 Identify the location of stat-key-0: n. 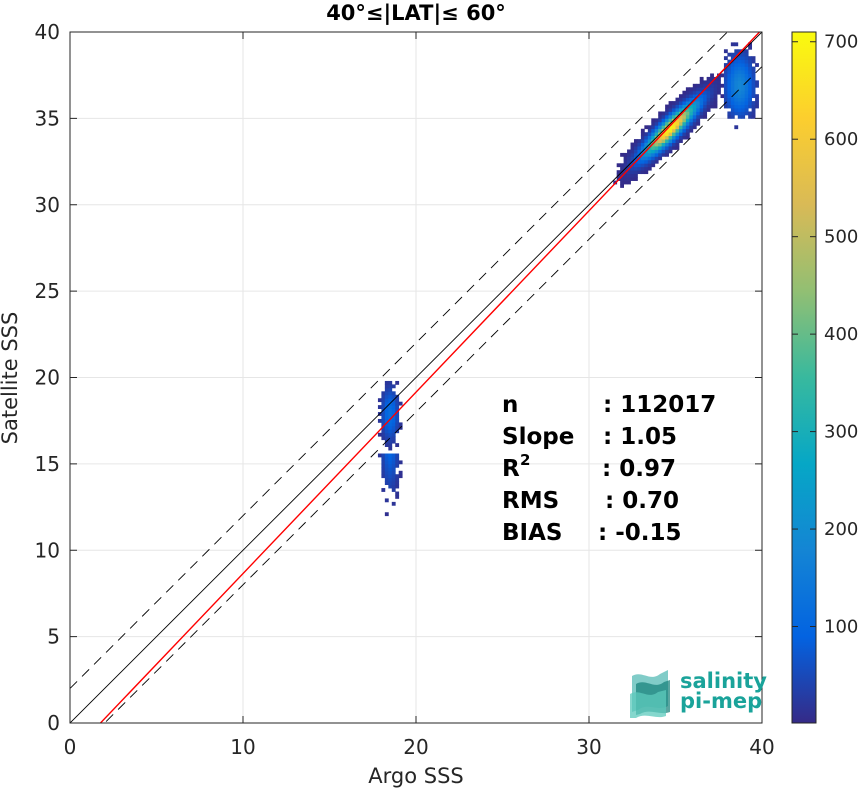
(510, 405).